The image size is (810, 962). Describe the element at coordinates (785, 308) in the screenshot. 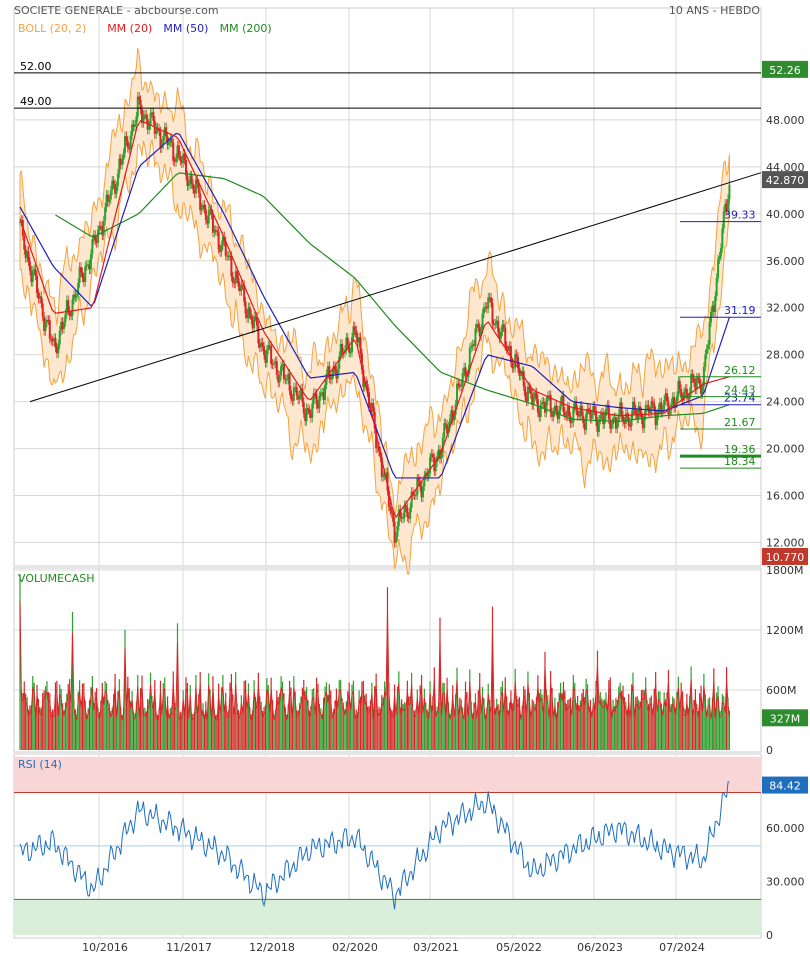

I see `y-tick-label: 32.000` at that location.